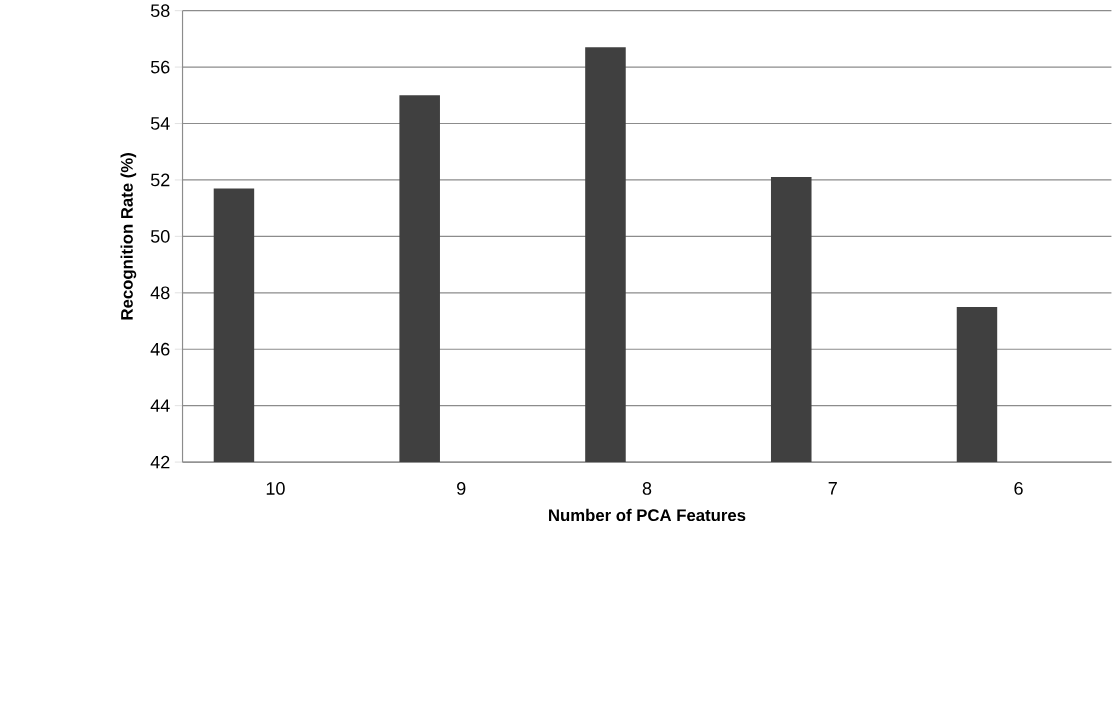 The width and height of the screenshot is (1112, 710). What do you see at coordinates (160, 406) in the screenshot?
I see `y-tick-label: 44` at bounding box center [160, 406].